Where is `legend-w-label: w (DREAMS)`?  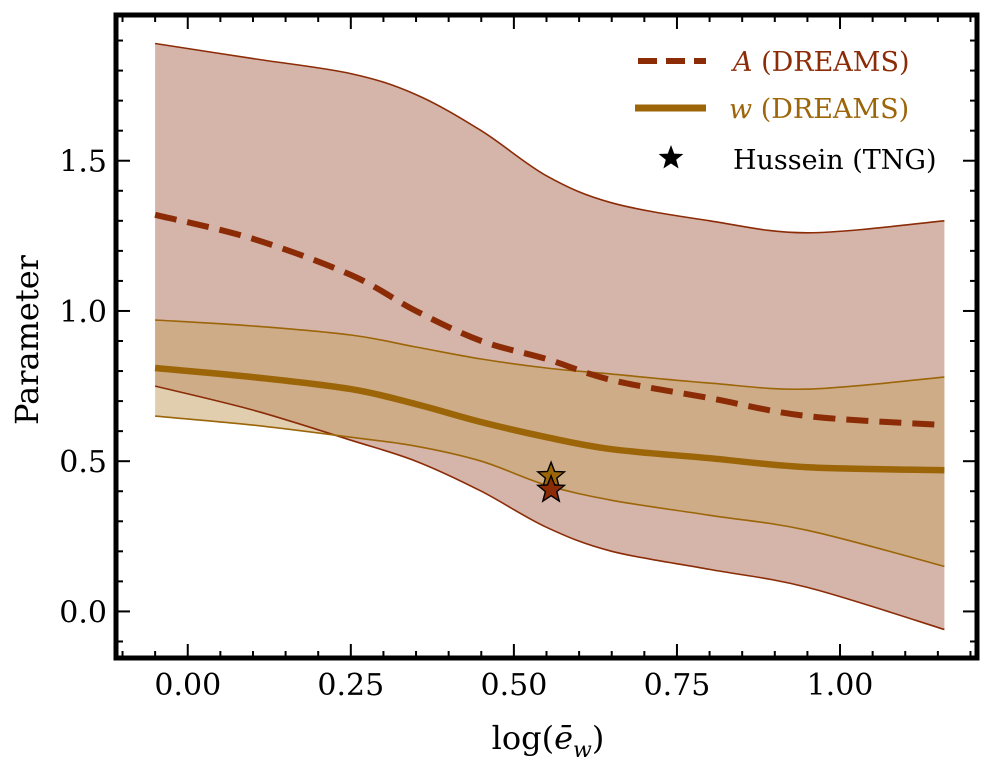 legend-w-label: w (DREAMS) is located at coordinates (819, 109).